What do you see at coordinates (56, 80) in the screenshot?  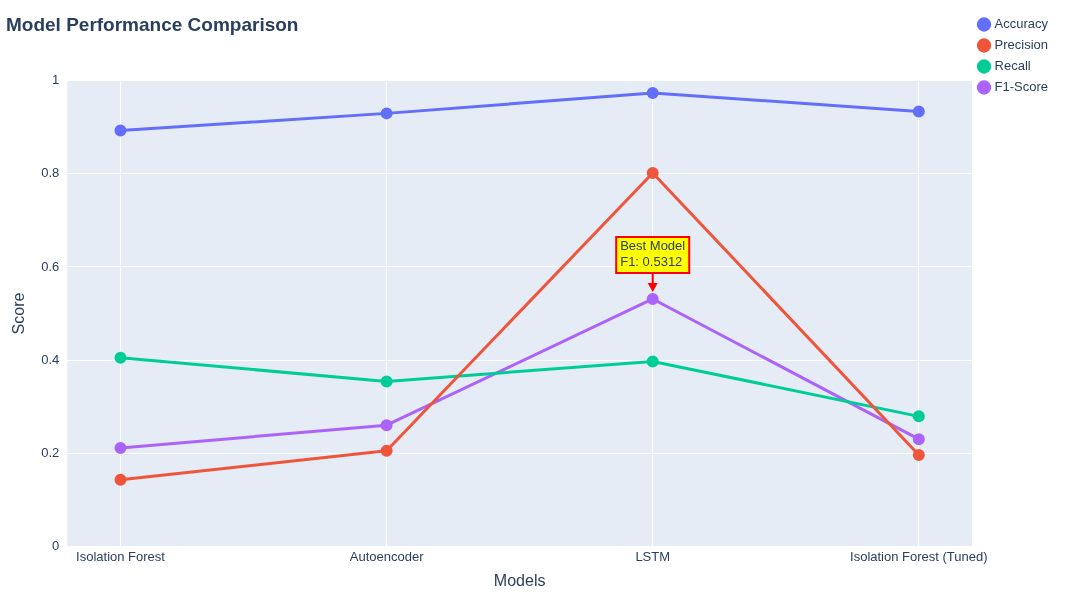 I see `y-tick-label: 1` at bounding box center [56, 80].